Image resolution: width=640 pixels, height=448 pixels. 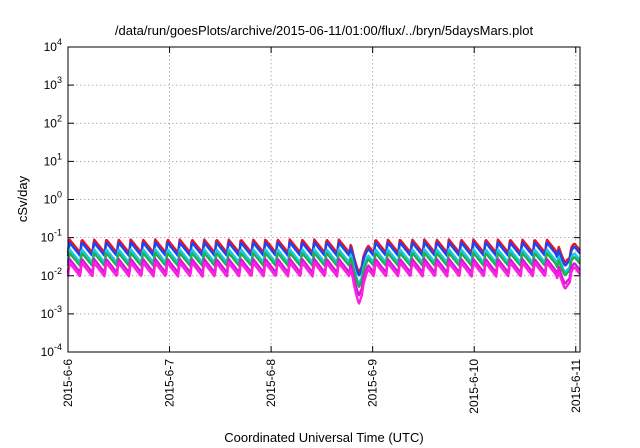 I want to click on y-tick-label: 10⁰, so click(x=53, y=198).